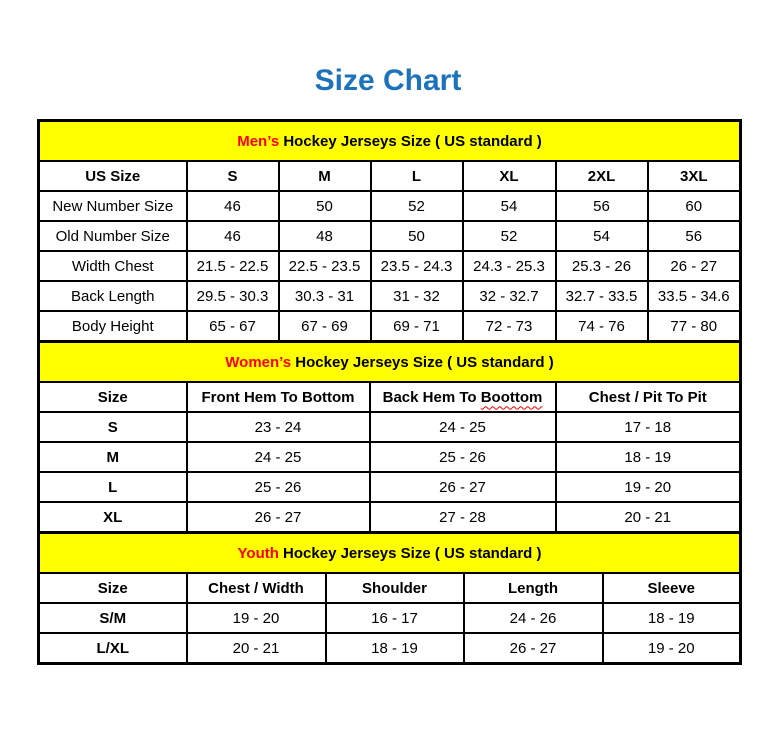  Describe the element at coordinates (112, 487) in the screenshot. I see `row-label: L` at that location.